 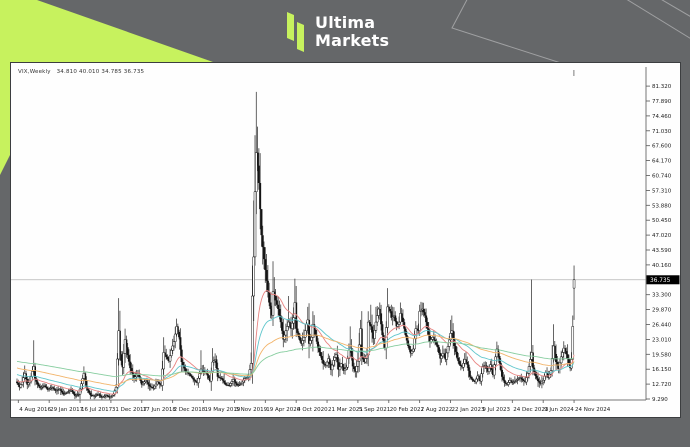 I want to click on svg-text: 19.580, so click(x=662, y=355).